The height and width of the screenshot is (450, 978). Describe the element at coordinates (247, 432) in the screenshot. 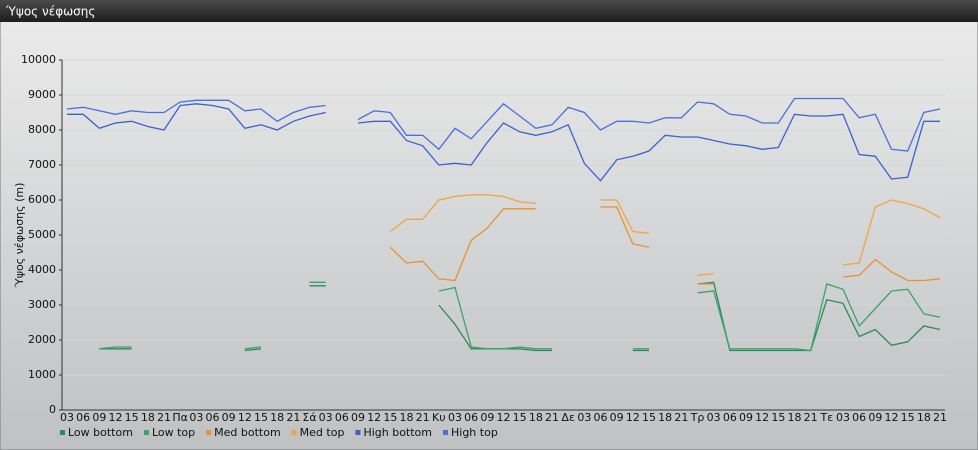

I see `legend-label: Med bottom` at that location.